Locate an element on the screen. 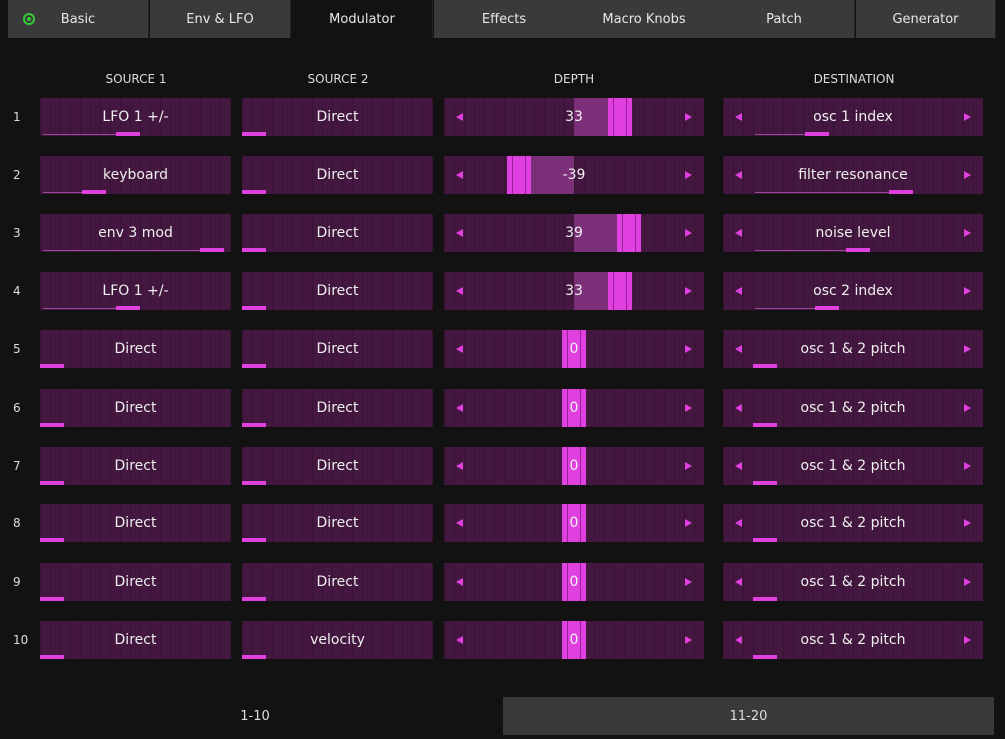 The height and width of the screenshot is (739, 1005). page-button: 11-20 is located at coordinates (748, 716).